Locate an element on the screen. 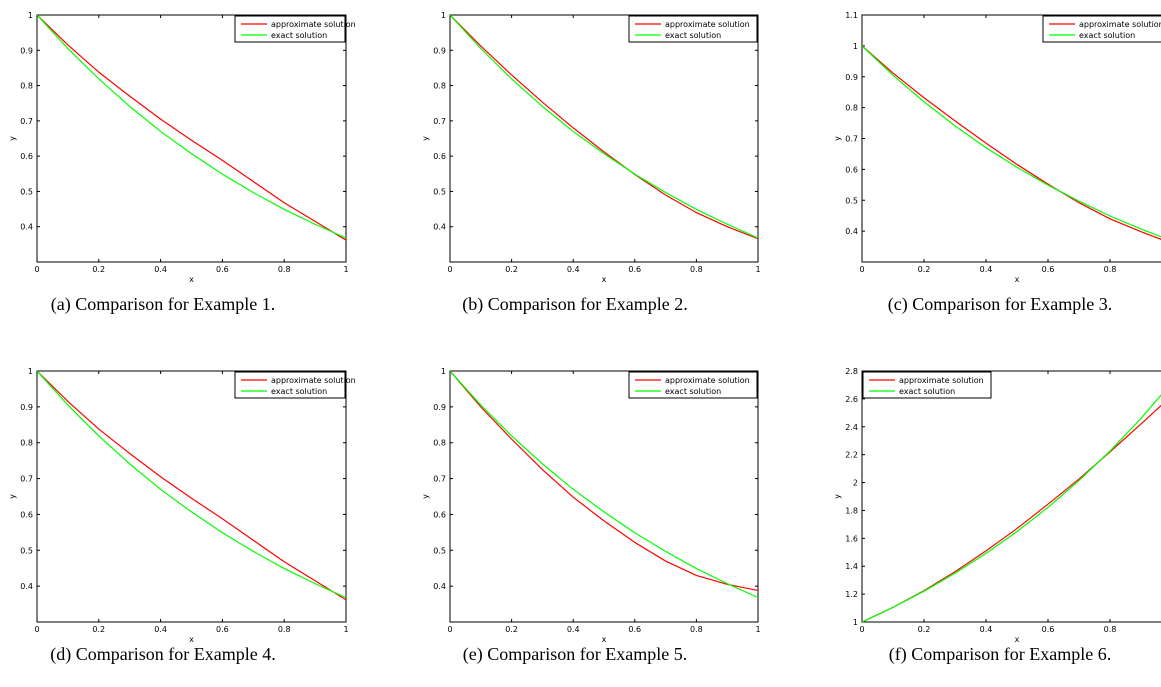 This screenshot has height=687, width=1161. y-tick-label: 2.2 is located at coordinates (851, 455).